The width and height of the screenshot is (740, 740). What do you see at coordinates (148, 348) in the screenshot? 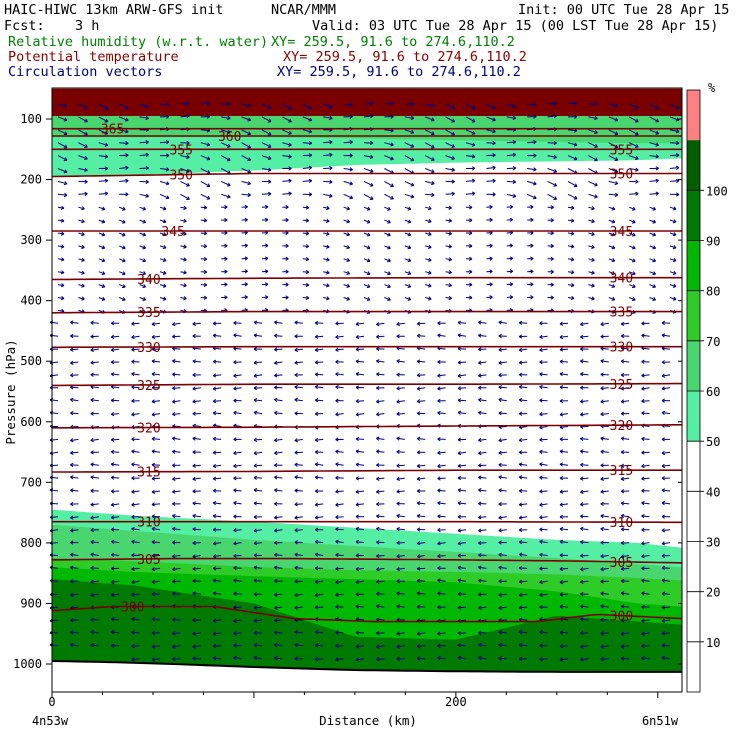
I see `theta-label-330: 330` at bounding box center [148, 348].